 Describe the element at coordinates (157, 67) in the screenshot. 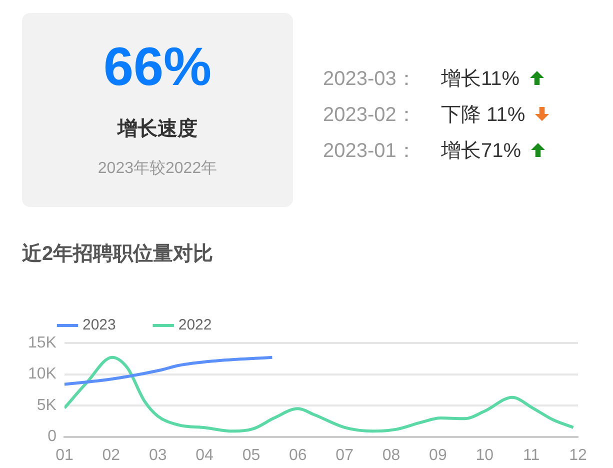

I see `text: 66%` at that location.